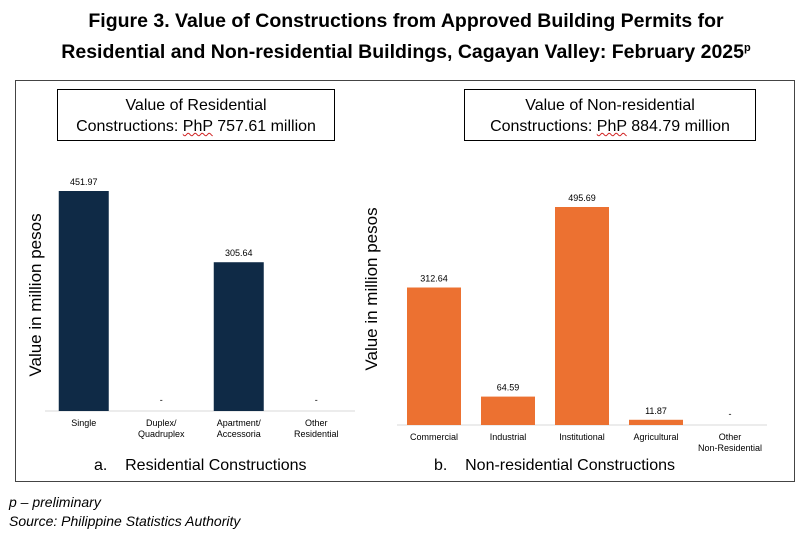  I want to click on residential-tick-label-1-1: Quadruplex, so click(161, 434).